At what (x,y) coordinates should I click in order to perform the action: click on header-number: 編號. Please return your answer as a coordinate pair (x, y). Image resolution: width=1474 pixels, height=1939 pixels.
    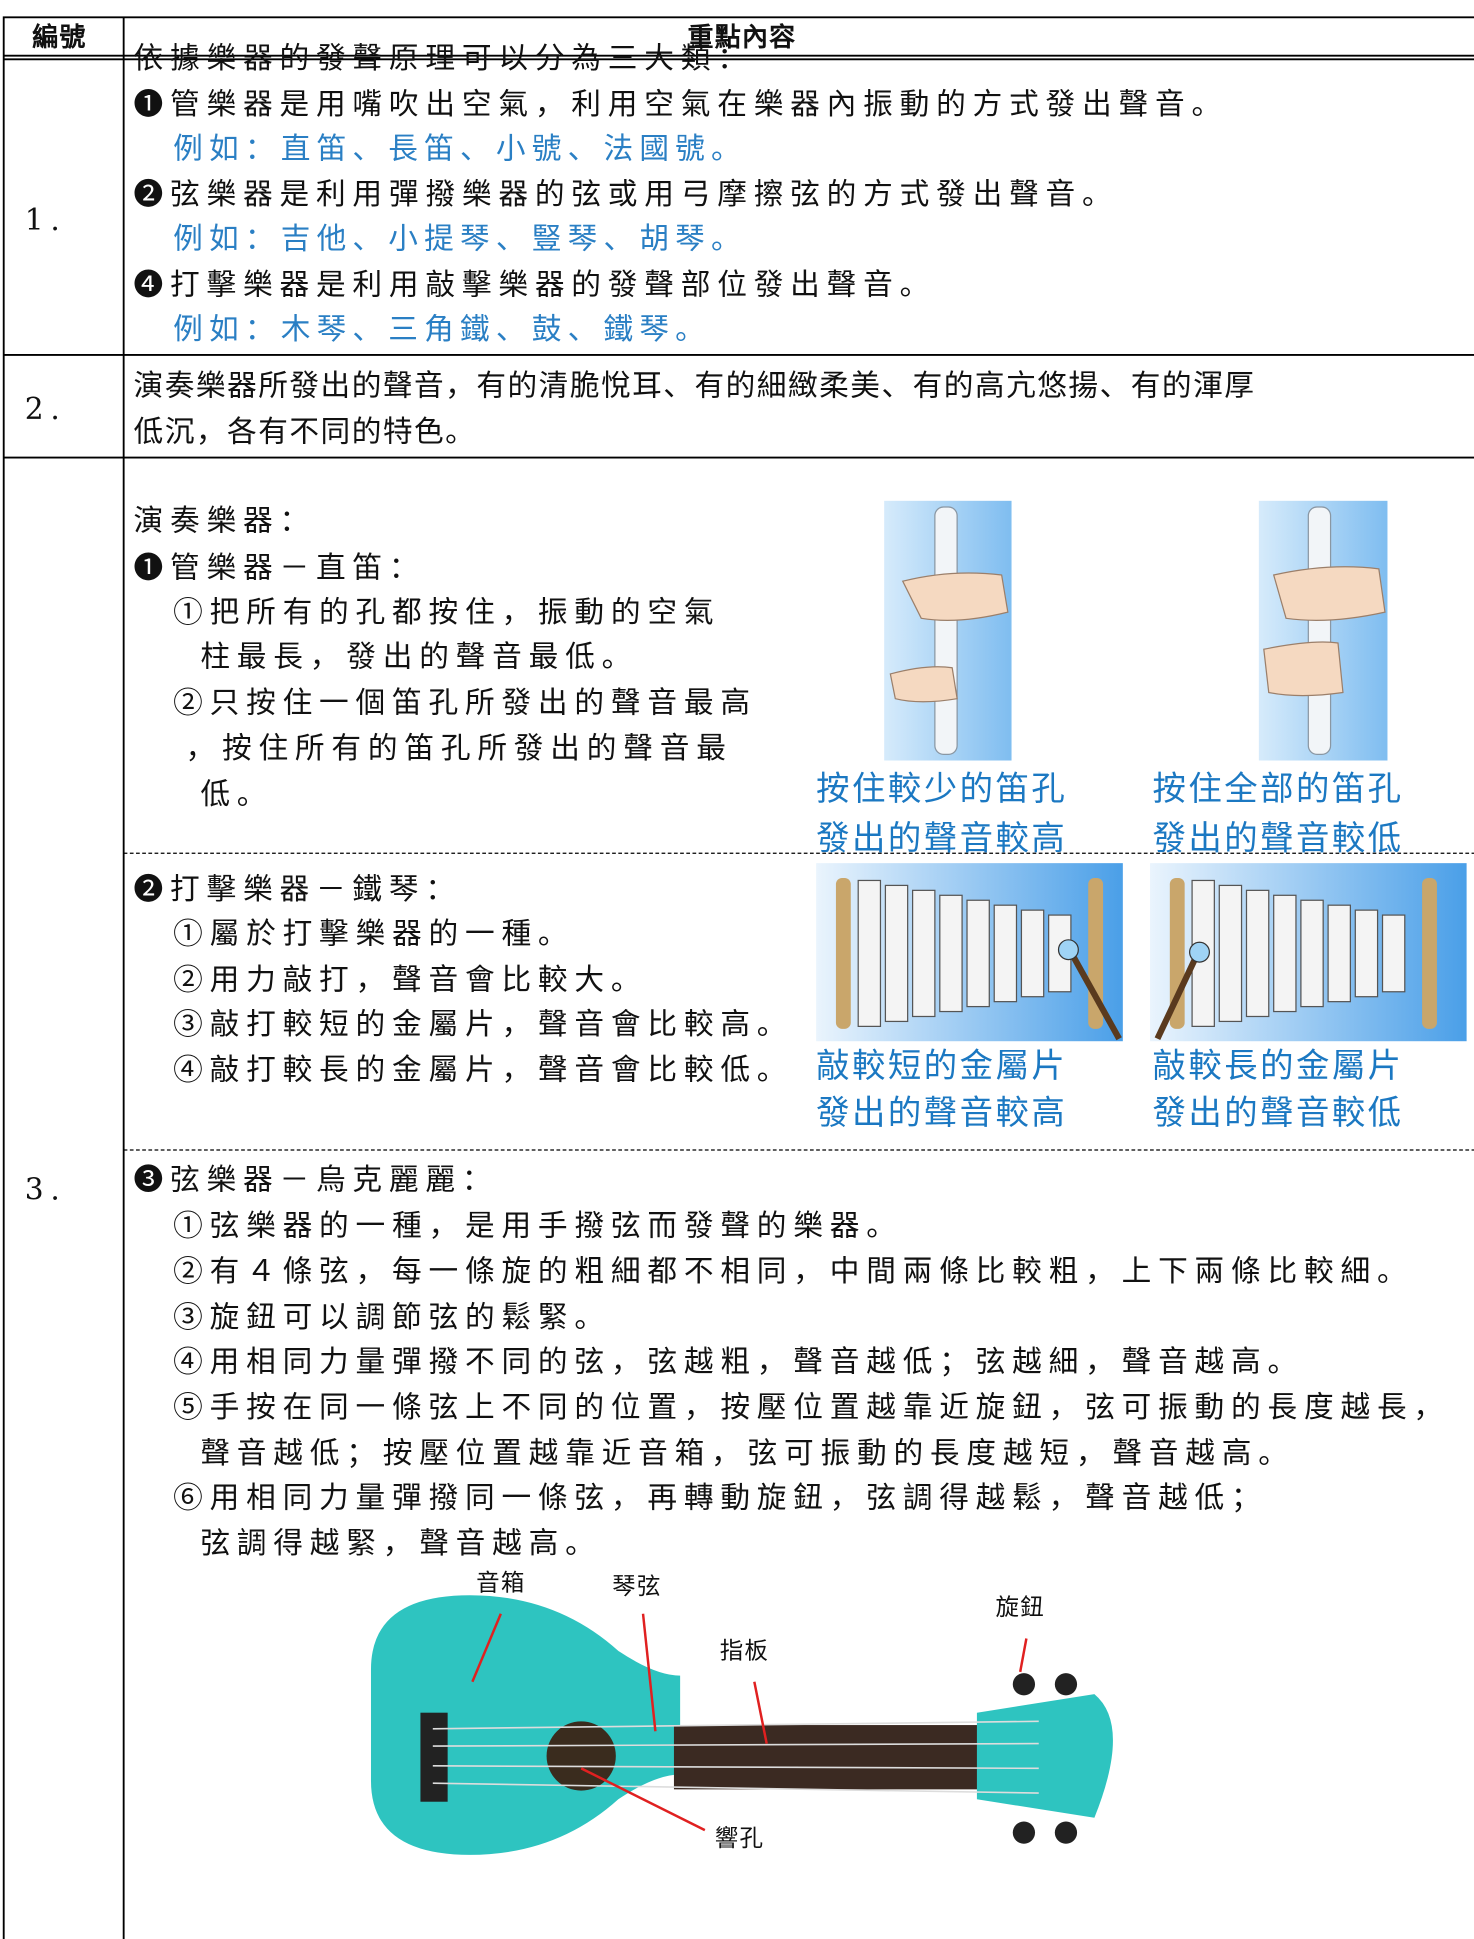
    Looking at the image, I should click on (59, 36).